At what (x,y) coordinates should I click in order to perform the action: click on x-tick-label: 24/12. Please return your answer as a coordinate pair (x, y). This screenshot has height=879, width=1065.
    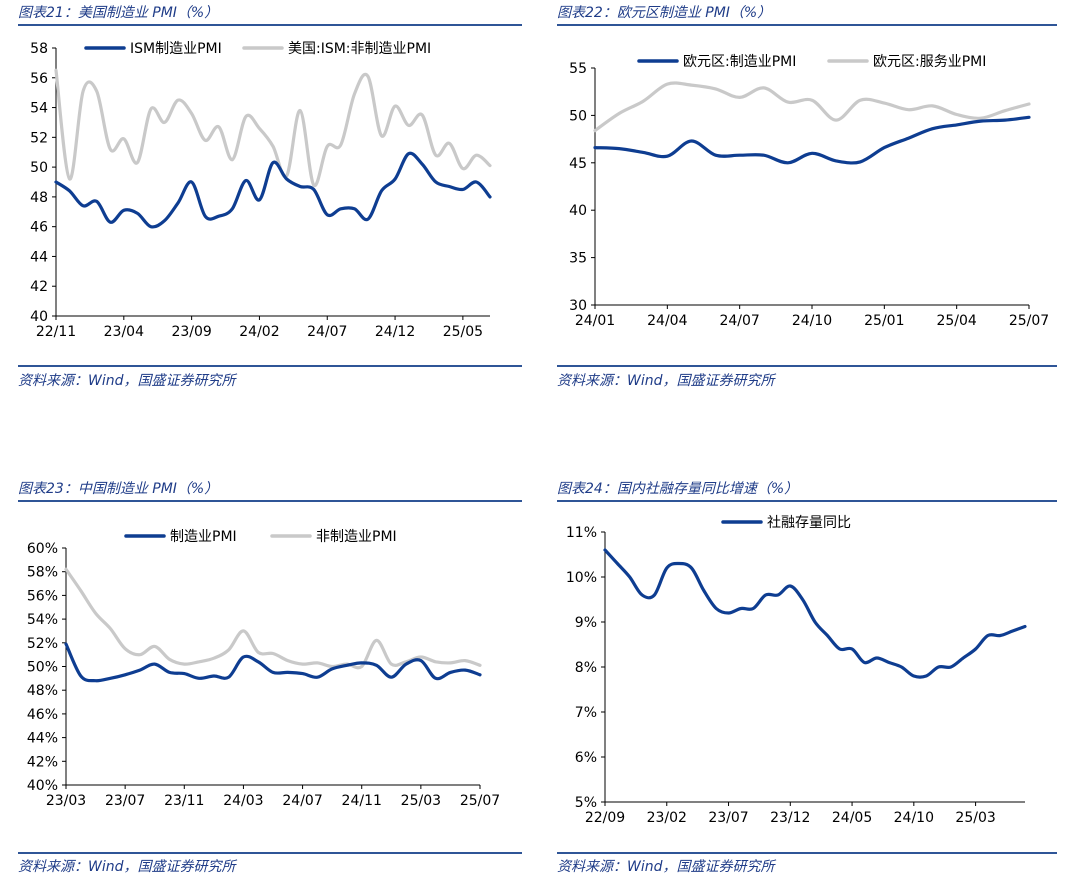
    Looking at the image, I should click on (395, 332).